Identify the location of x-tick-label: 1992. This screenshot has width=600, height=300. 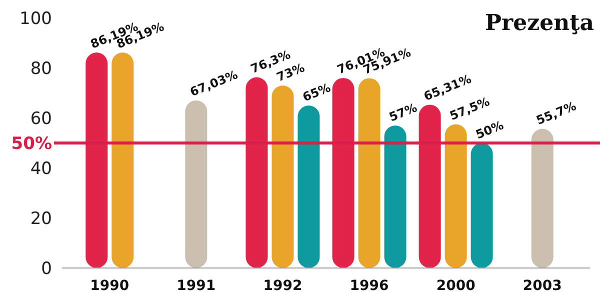
(282, 286).